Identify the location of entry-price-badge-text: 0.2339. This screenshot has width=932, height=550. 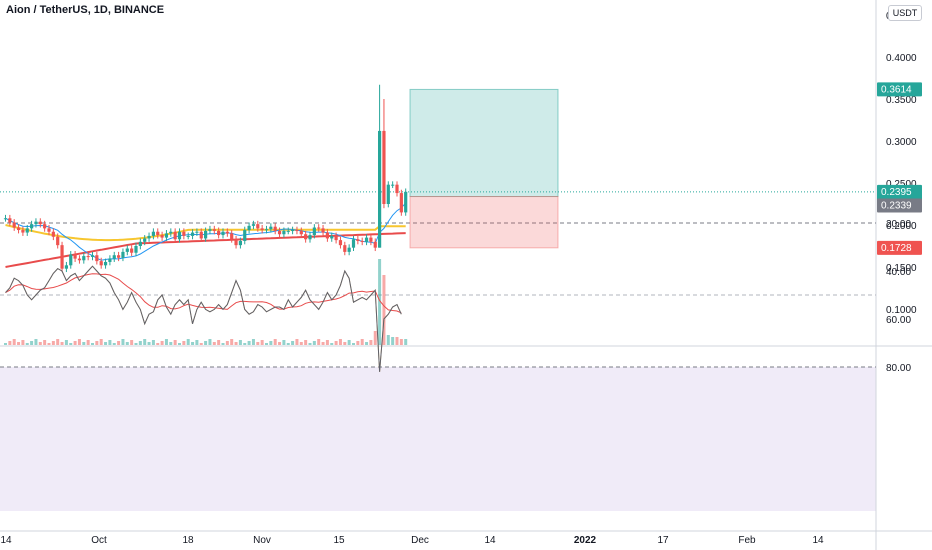
(896, 206).